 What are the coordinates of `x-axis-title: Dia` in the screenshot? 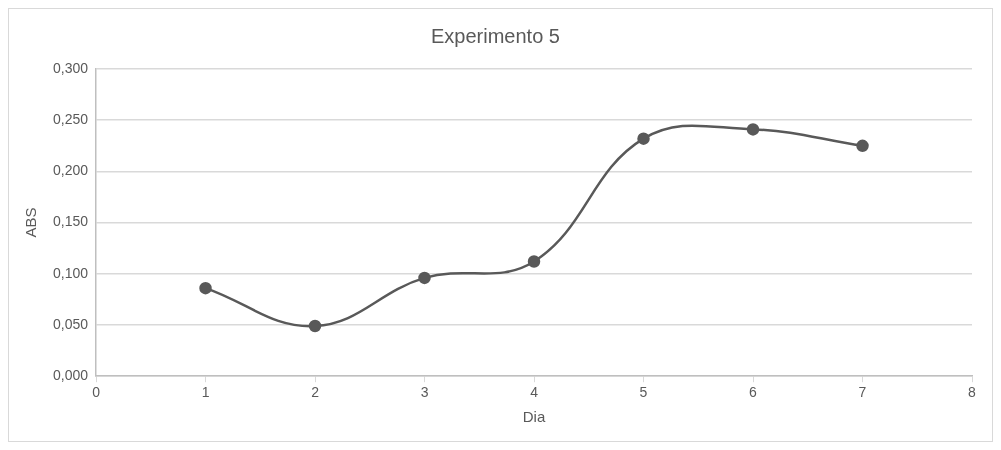 It's located at (534, 417).